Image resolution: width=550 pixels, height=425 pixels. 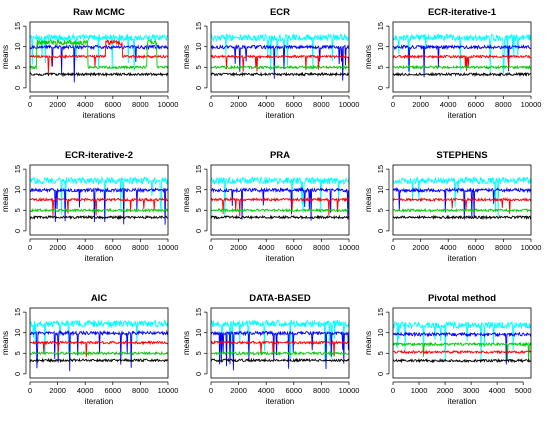 I want to click on panel-title: AIC, so click(x=99, y=298).